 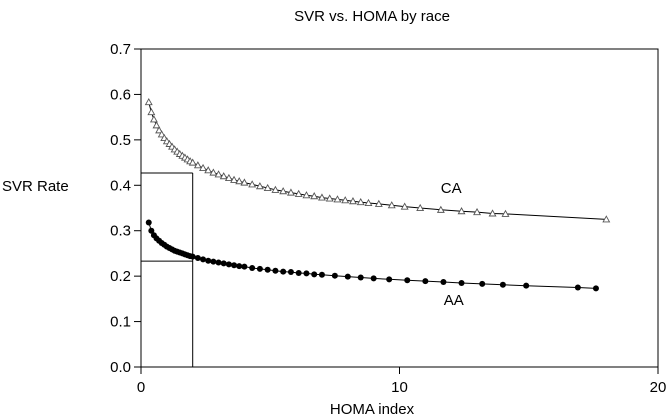 What do you see at coordinates (399, 387) in the screenshot?
I see `x-tick-label: 10` at bounding box center [399, 387].